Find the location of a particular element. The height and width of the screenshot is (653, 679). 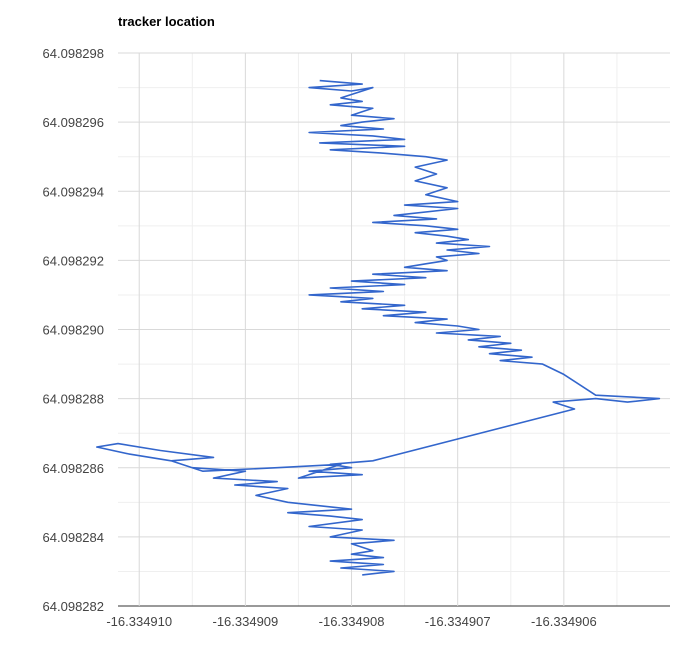

y-tick-label: 64.098296 is located at coordinates (73, 122).